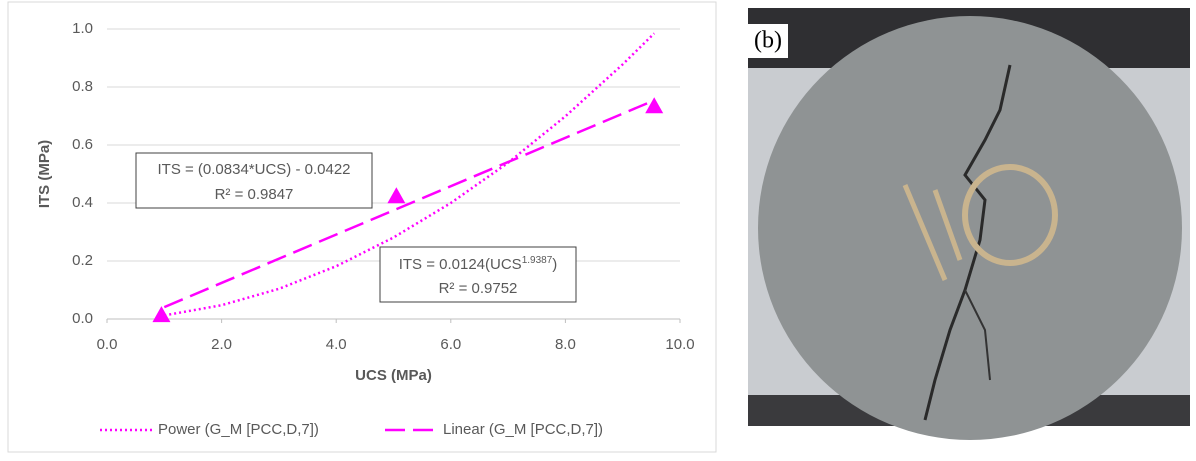  What do you see at coordinates (82, 144) in the screenshot?
I see `y-tick-label: 0.6` at bounding box center [82, 144].